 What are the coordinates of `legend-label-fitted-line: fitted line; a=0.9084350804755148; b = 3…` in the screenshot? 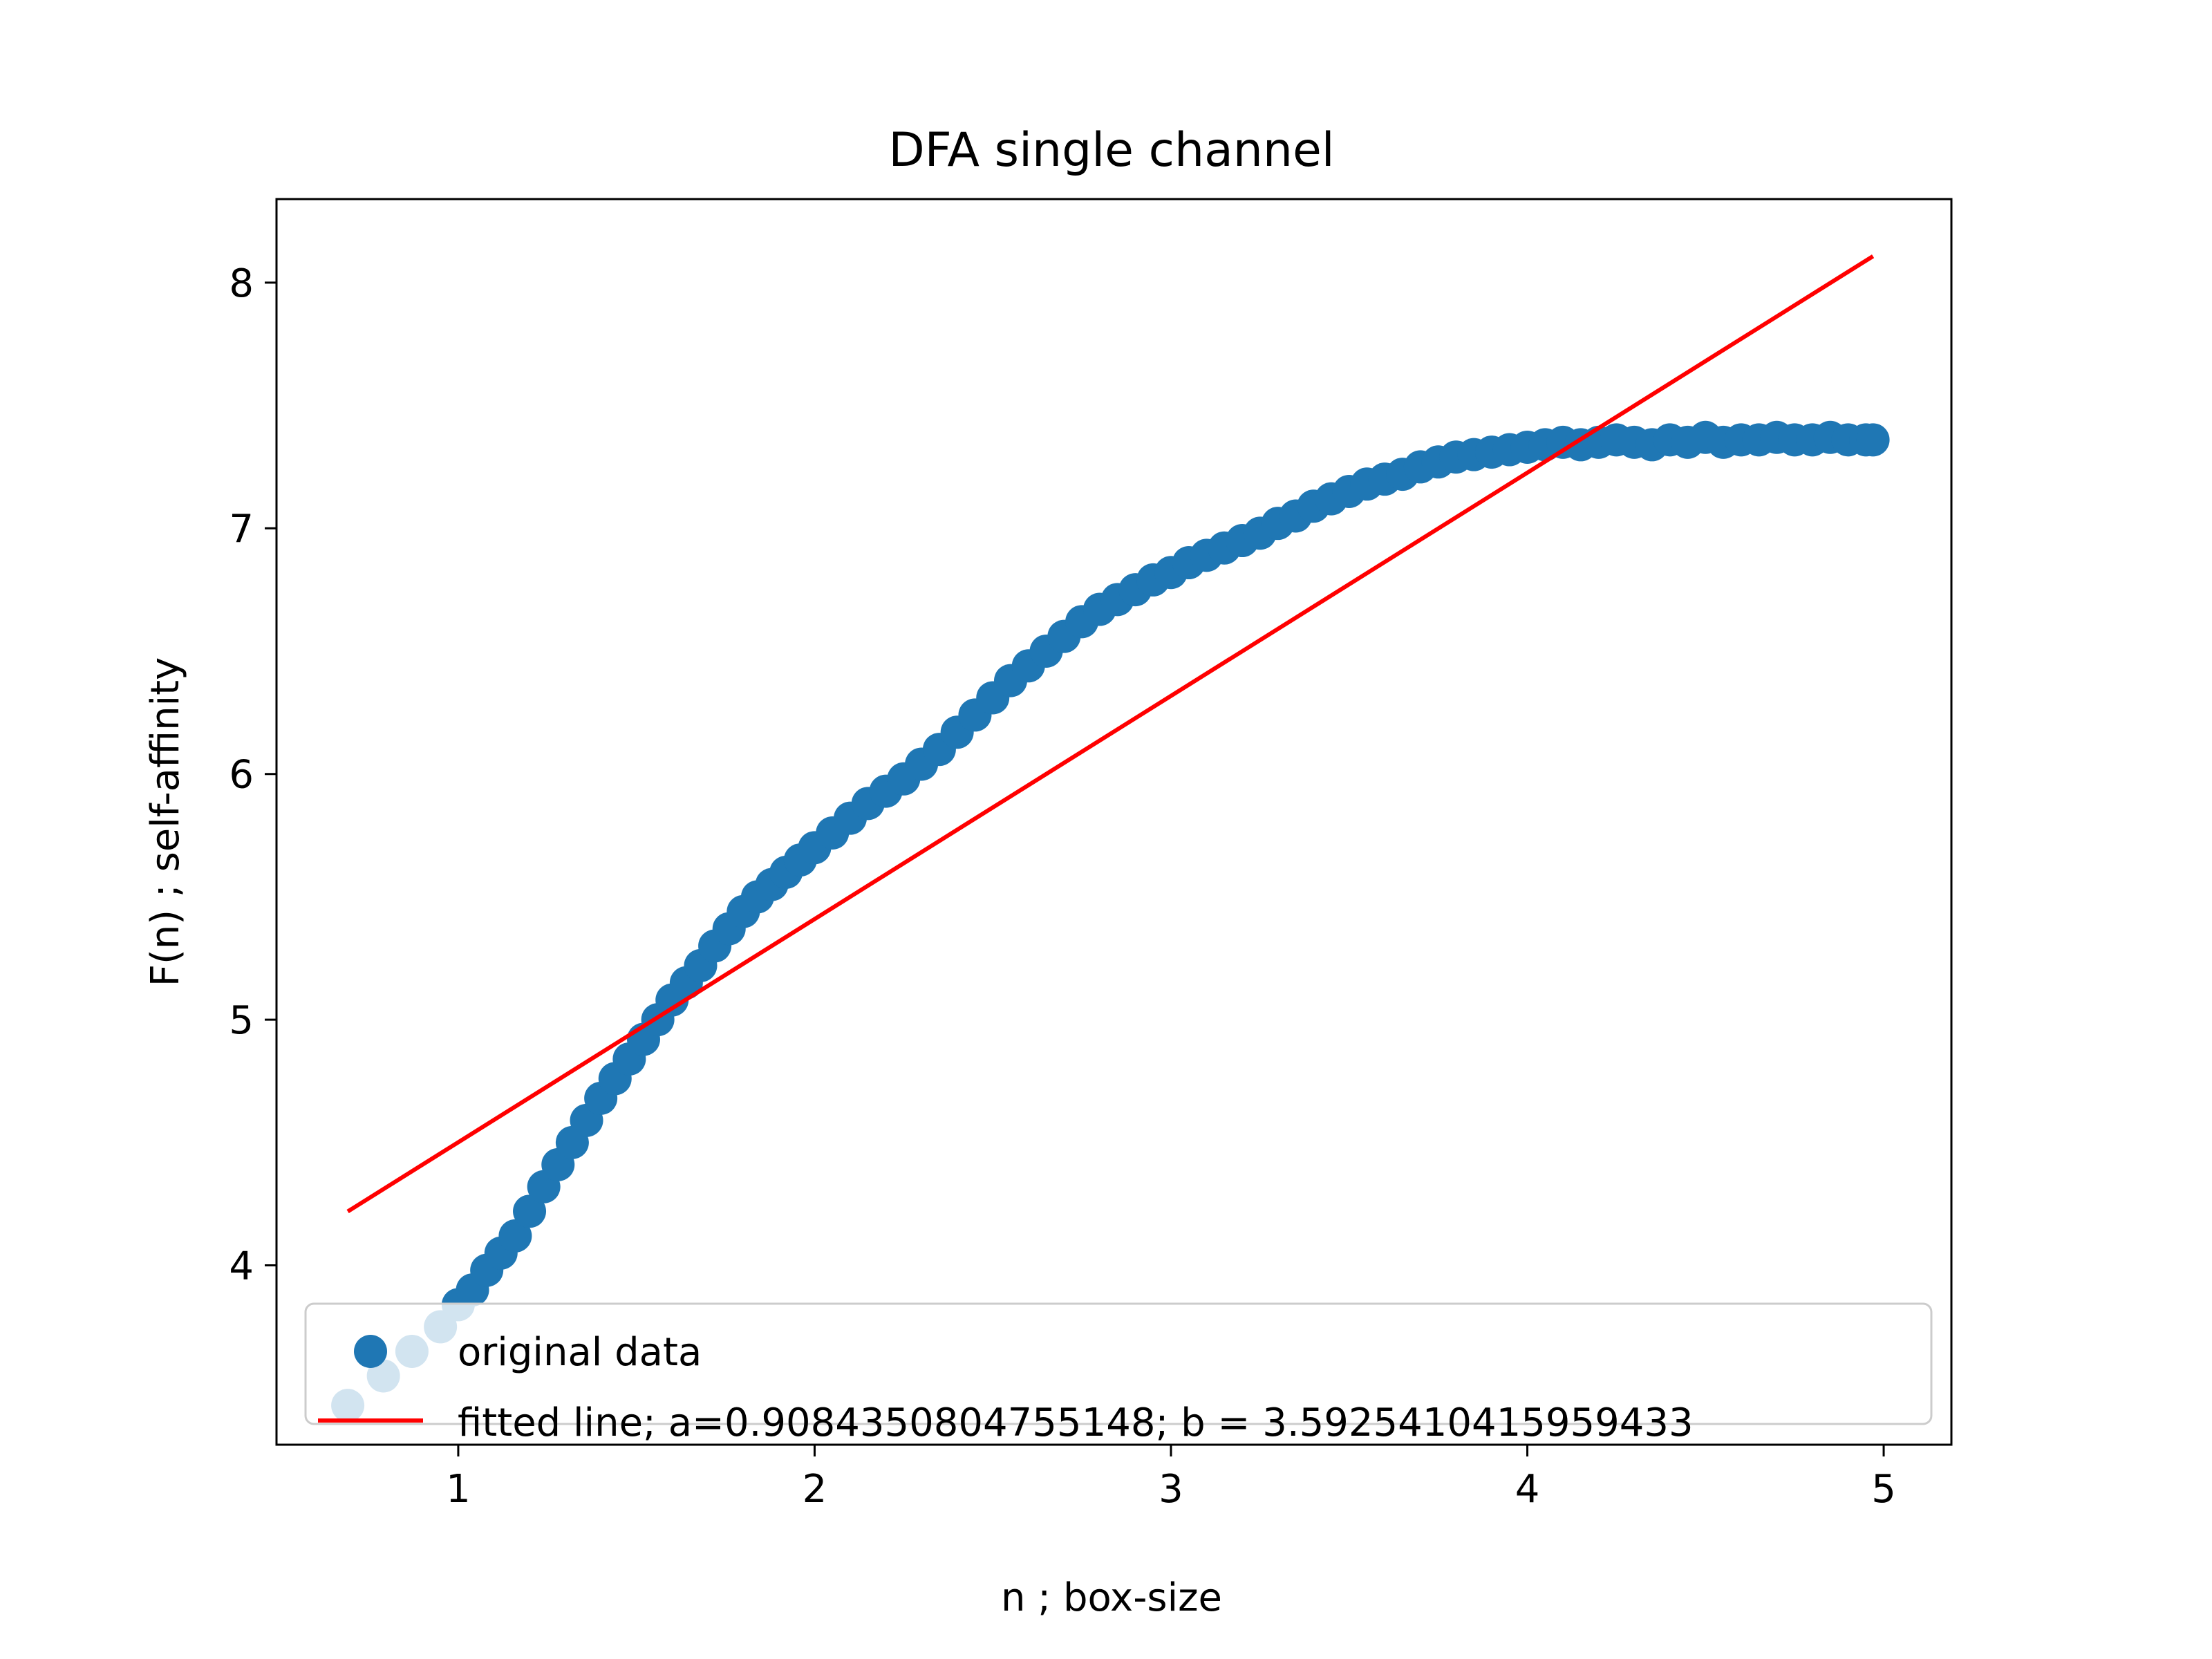 It's located at (1076, 1422).